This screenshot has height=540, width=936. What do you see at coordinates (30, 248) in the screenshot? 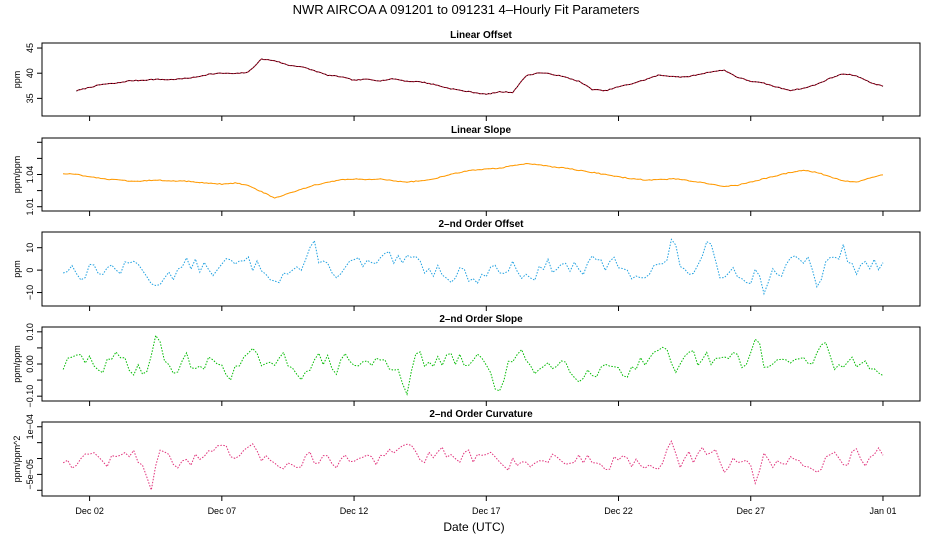
I see `y-tick-label: 10` at bounding box center [30, 248].